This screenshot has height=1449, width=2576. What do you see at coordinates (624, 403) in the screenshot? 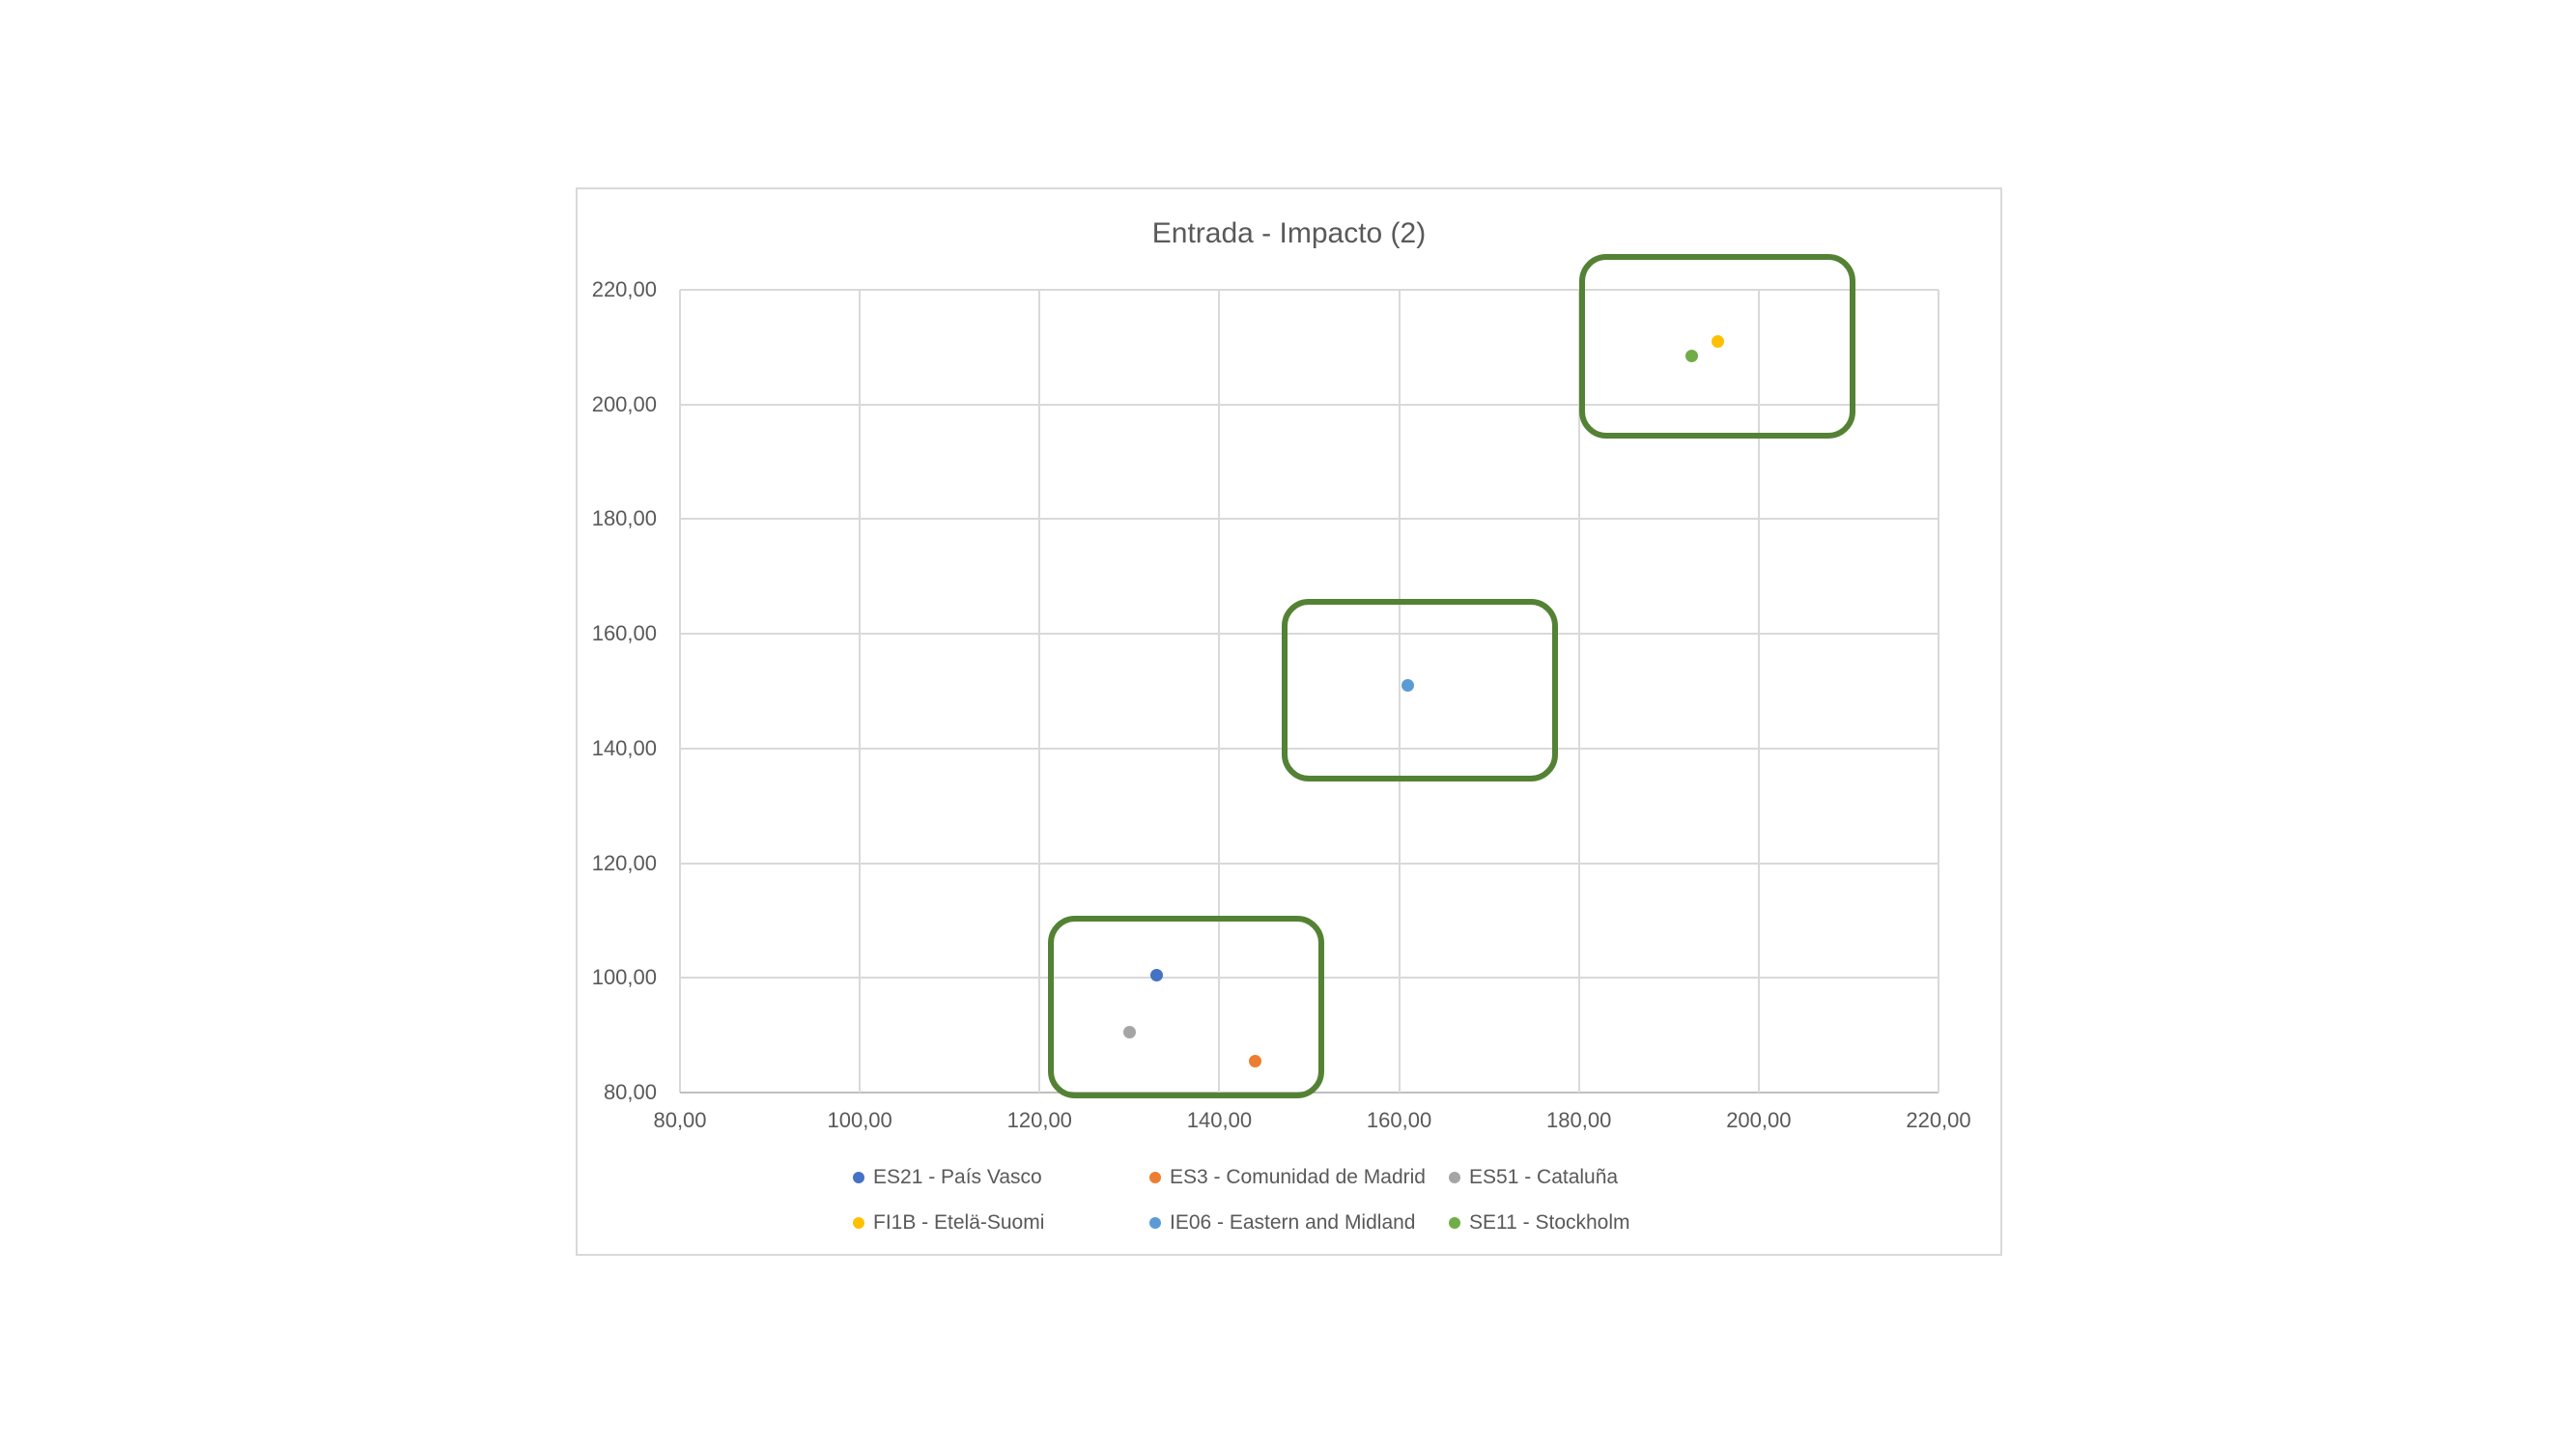
I see `y-tick-label: 200,00` at bounding box center [624, 403].